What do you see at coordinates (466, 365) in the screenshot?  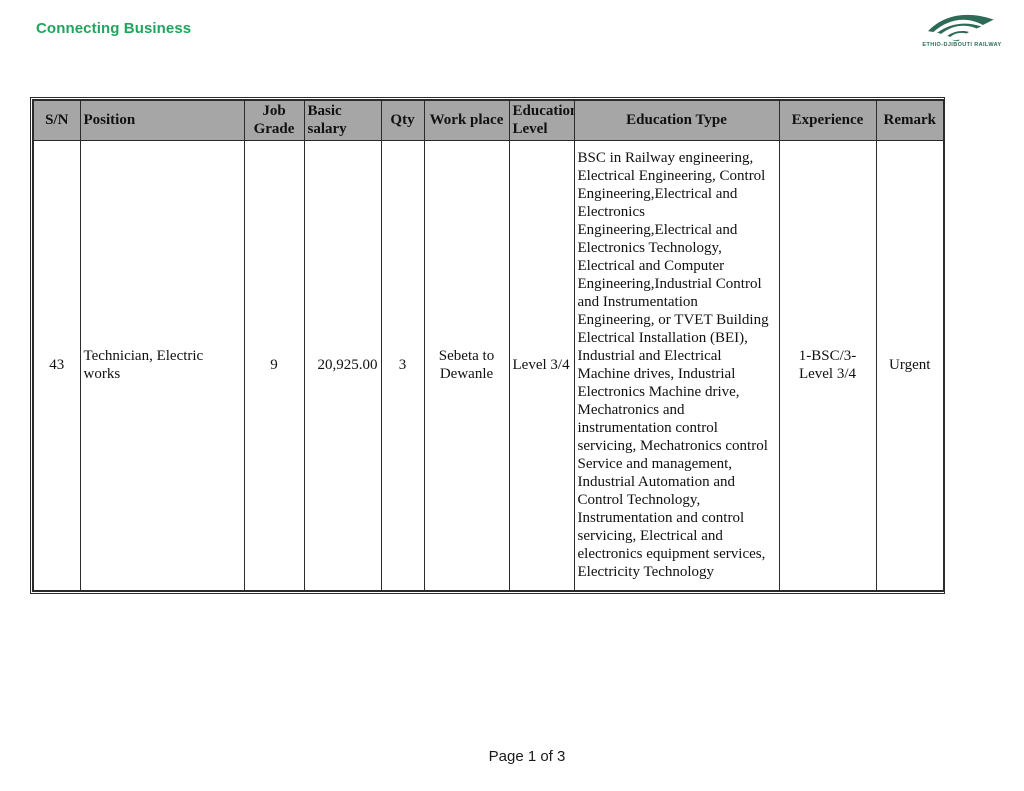 I see `cell-work-place: Sebeta to Dewanle` at bounding box center [466, 365].